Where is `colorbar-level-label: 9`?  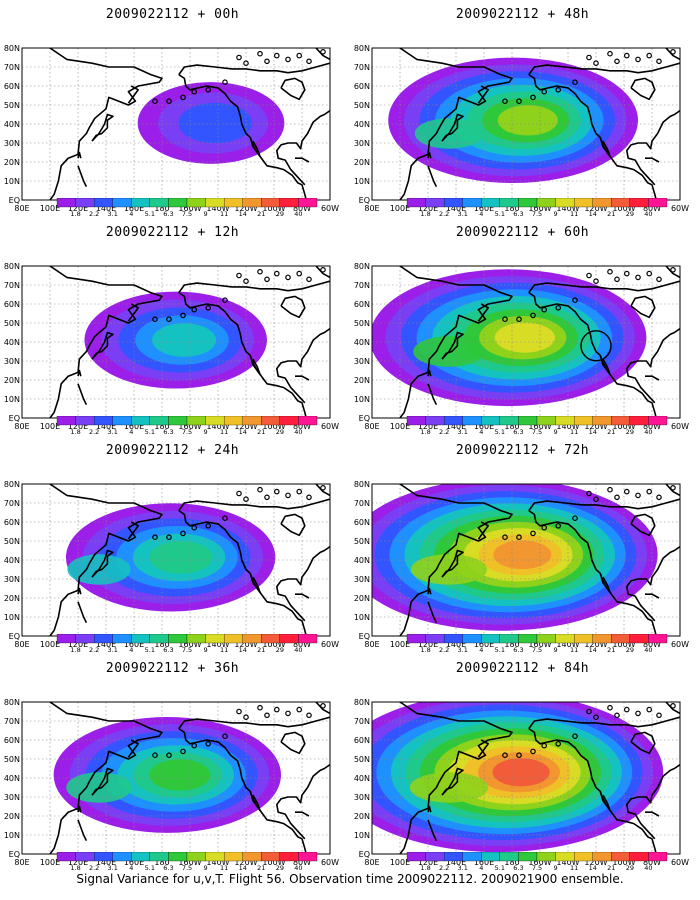
colorbar-level-label: 9 is located at coordinates (556, 650).